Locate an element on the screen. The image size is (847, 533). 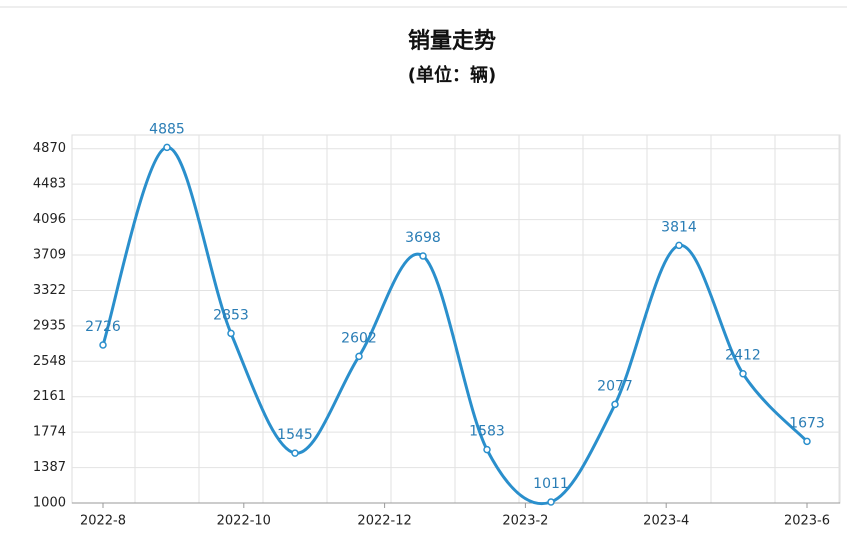
y-tick-label: 3709 is located at coordinates (49, 255).